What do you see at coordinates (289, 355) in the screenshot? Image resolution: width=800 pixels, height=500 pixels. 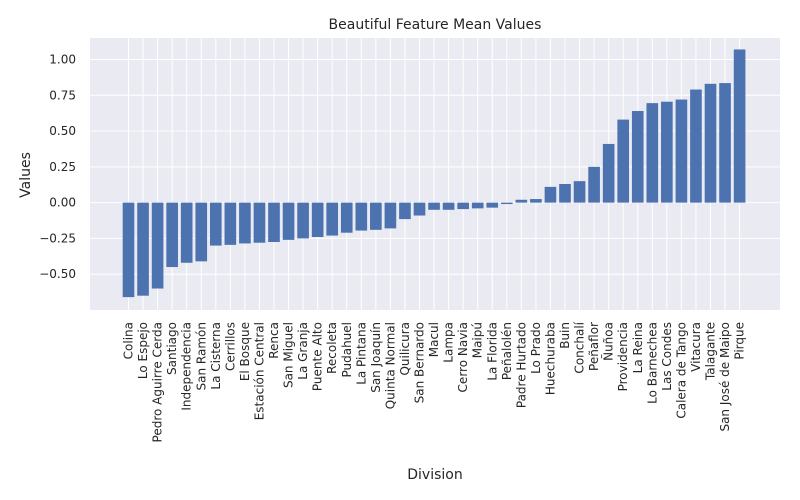 I see `x-tick-label: San Miguel` at bounding box center [289, 355].